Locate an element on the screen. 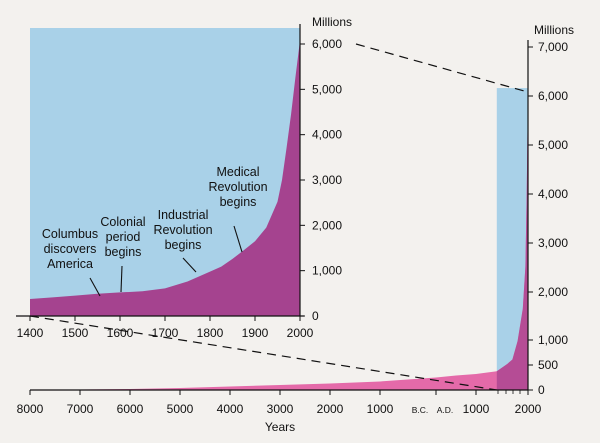  main-y-tick-label: 2,000 is located at coordinates (553, 292).